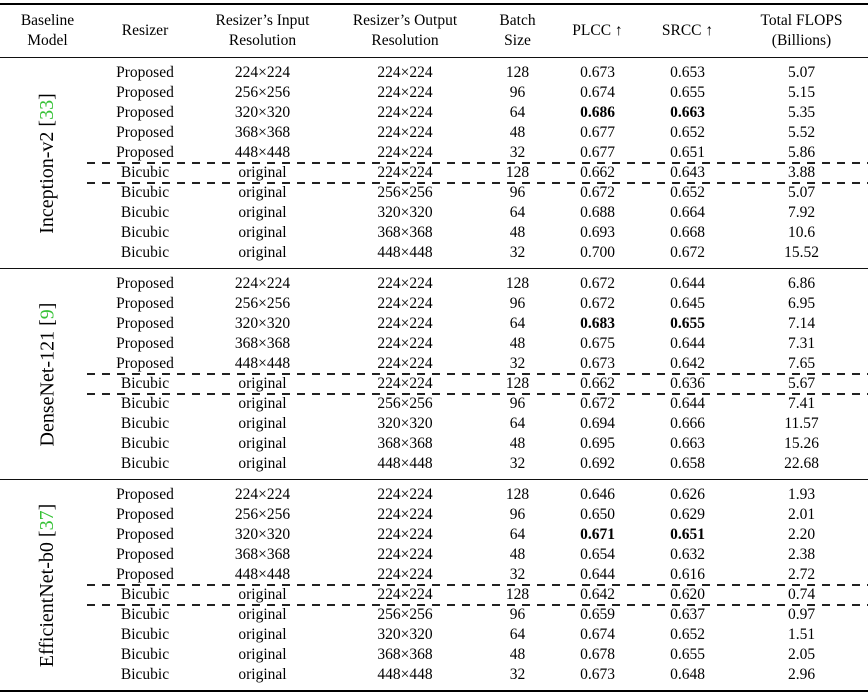 Image resolution: width=868 pixels, height=700 pixels. Describe the element at coordinates (405, 31) in the screenshot. I see `column-header-output-resolution: Resizer’s Output Resolution` at that location.